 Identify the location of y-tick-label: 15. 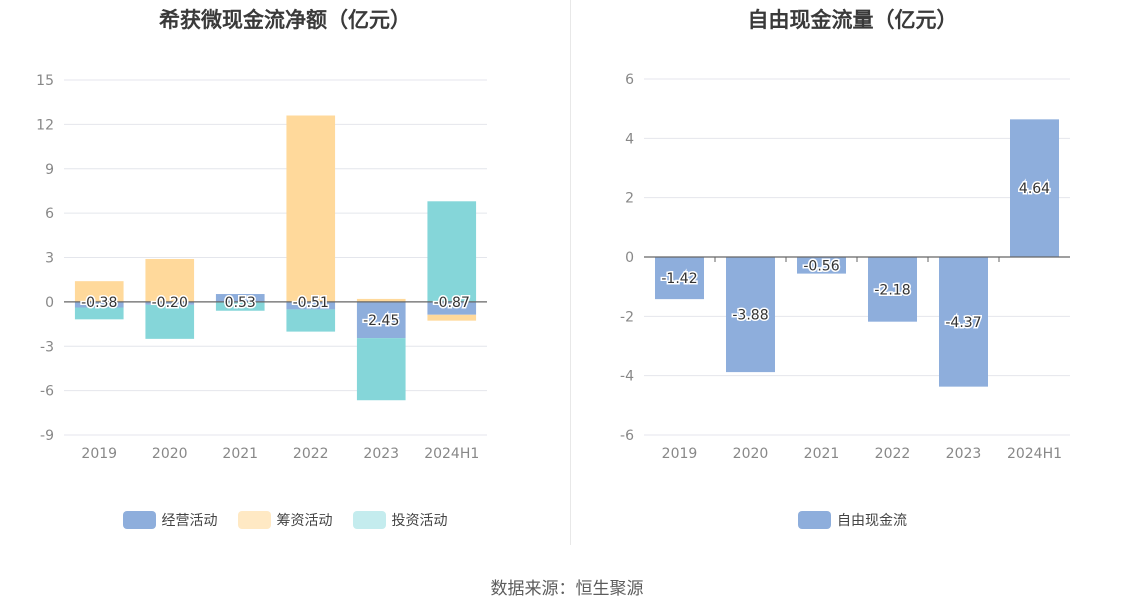
(45, 81).